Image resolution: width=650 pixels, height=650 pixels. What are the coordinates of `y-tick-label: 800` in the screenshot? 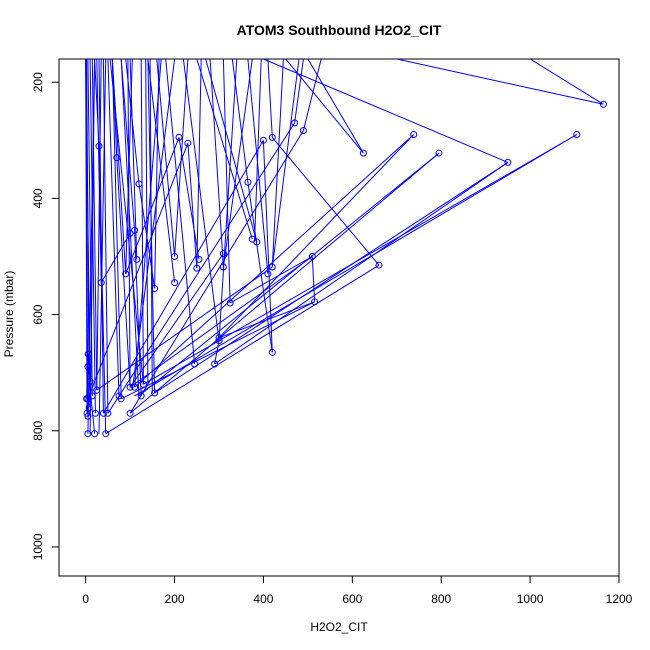 It's located at (38, 430).